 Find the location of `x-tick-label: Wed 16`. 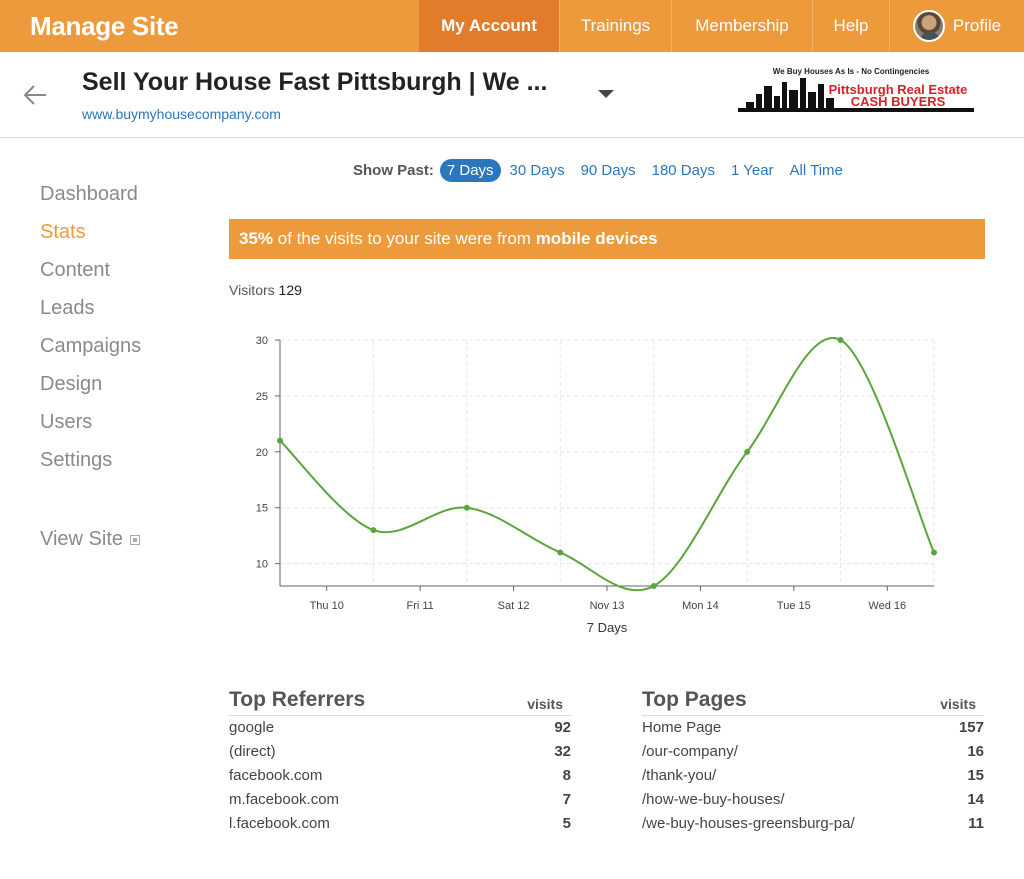

x-tick-label: Wed 16 is located at coordinates (887, 606).